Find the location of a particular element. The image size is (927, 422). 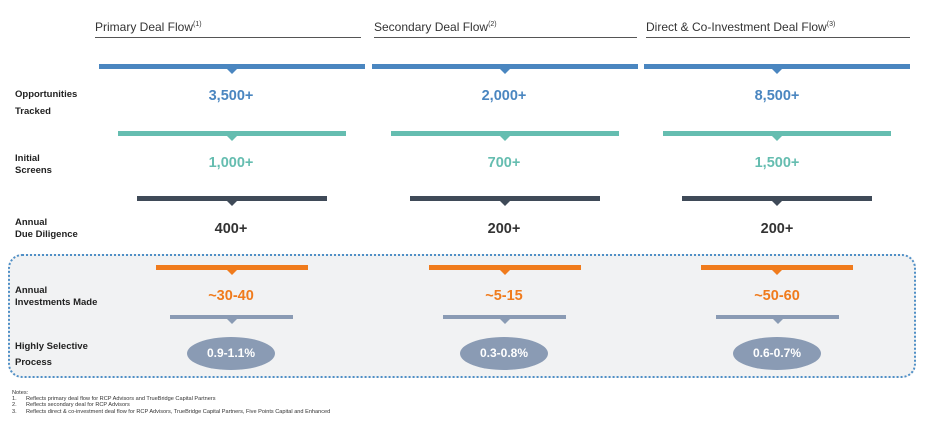

row-label-selective: Highly Selective Process is located at coordinates (51, 354).